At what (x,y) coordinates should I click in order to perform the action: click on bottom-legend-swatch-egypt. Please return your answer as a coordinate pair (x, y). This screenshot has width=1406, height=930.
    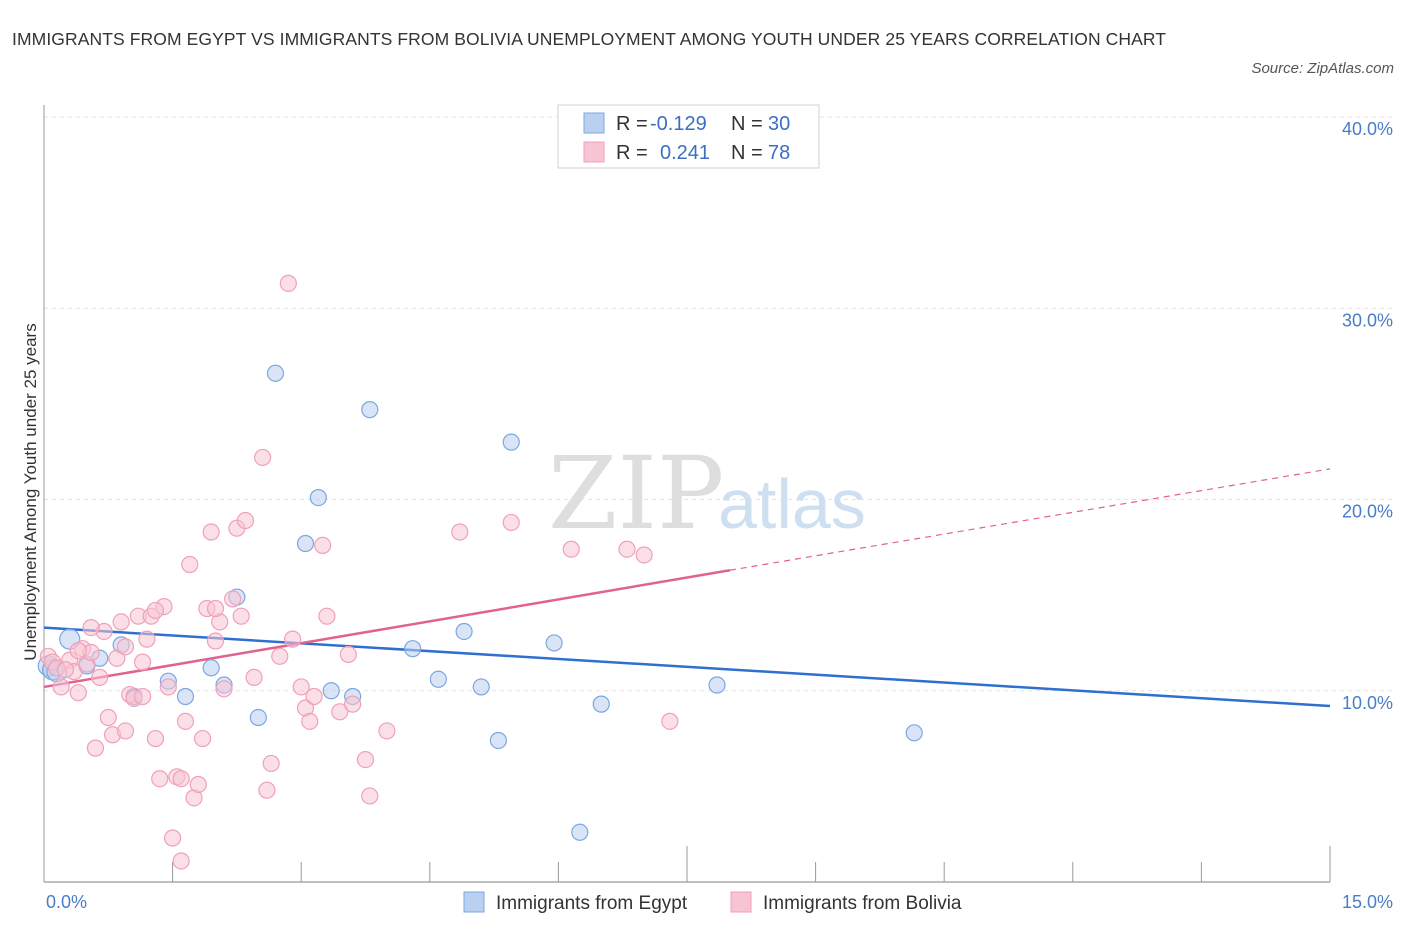
    Looking at the image, I should click on (474, 902).